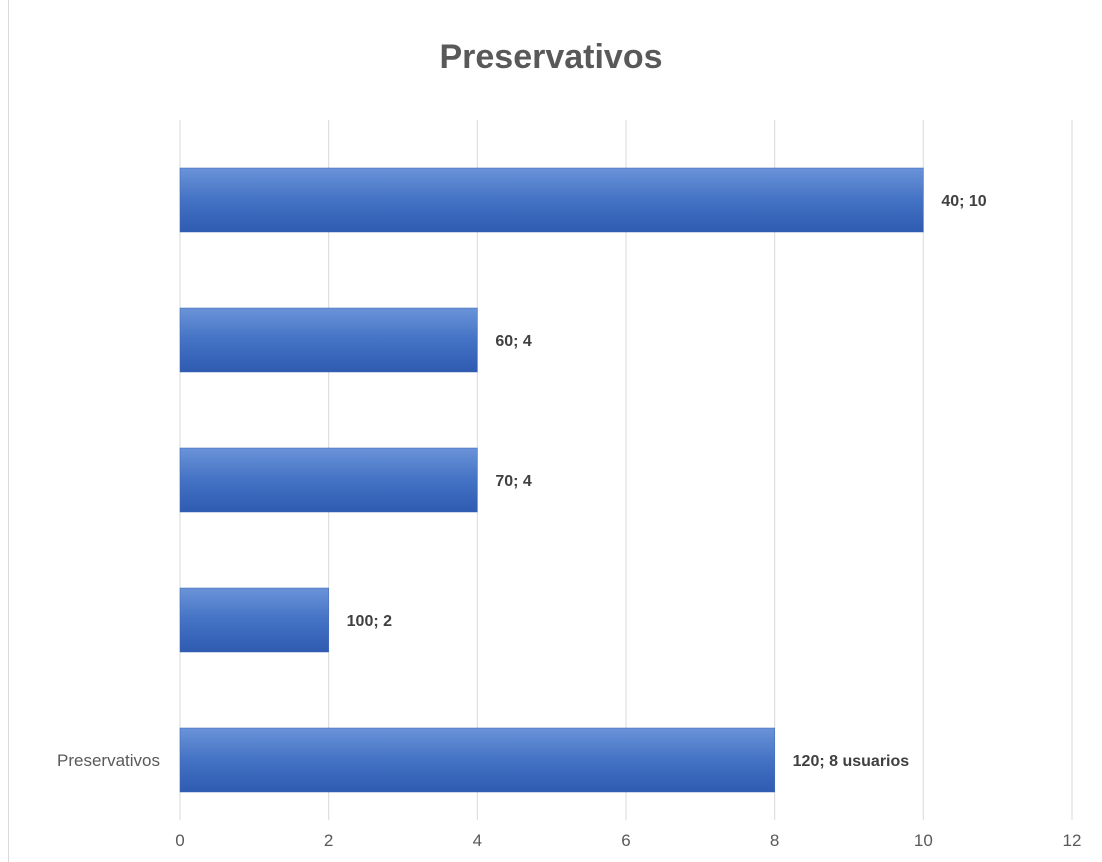  I want to click on x-tick-label: 10, so click(923, 840).